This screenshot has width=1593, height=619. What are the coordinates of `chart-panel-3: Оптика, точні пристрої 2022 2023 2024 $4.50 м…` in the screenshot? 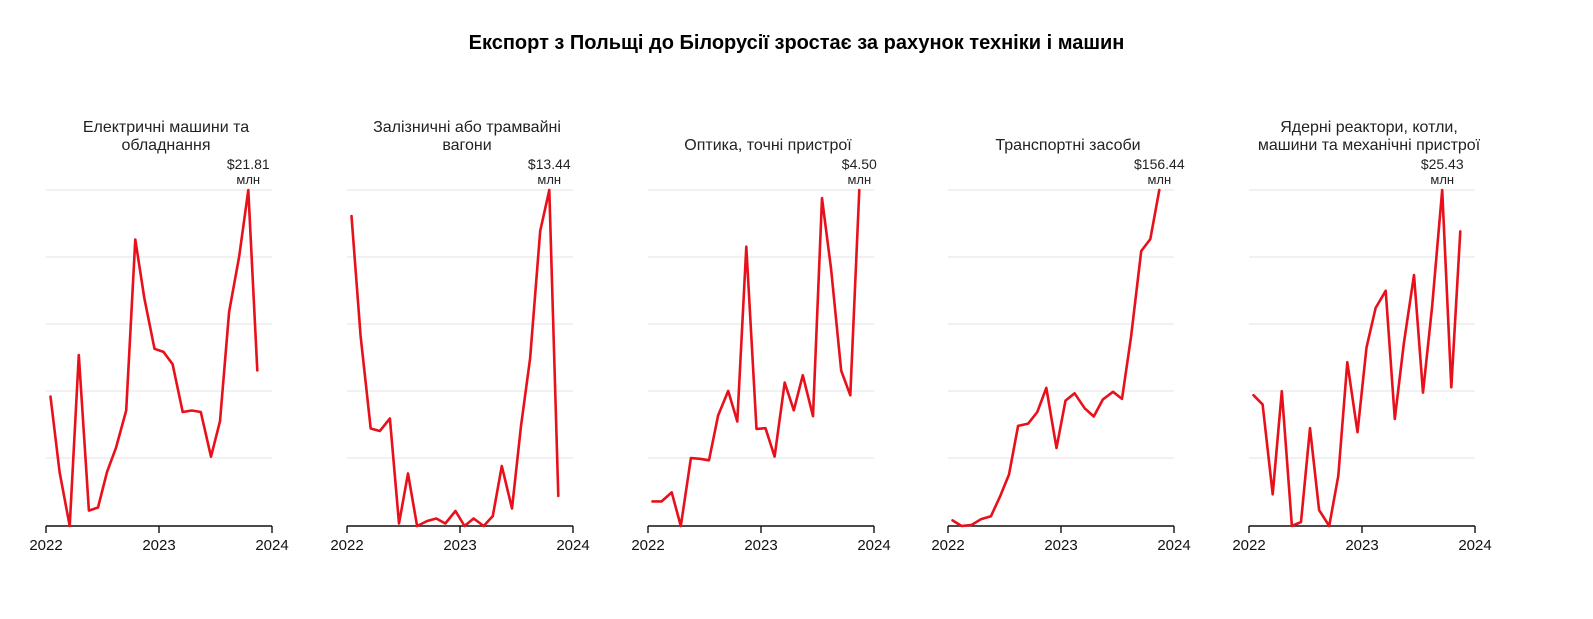 It's located at (769, 330).